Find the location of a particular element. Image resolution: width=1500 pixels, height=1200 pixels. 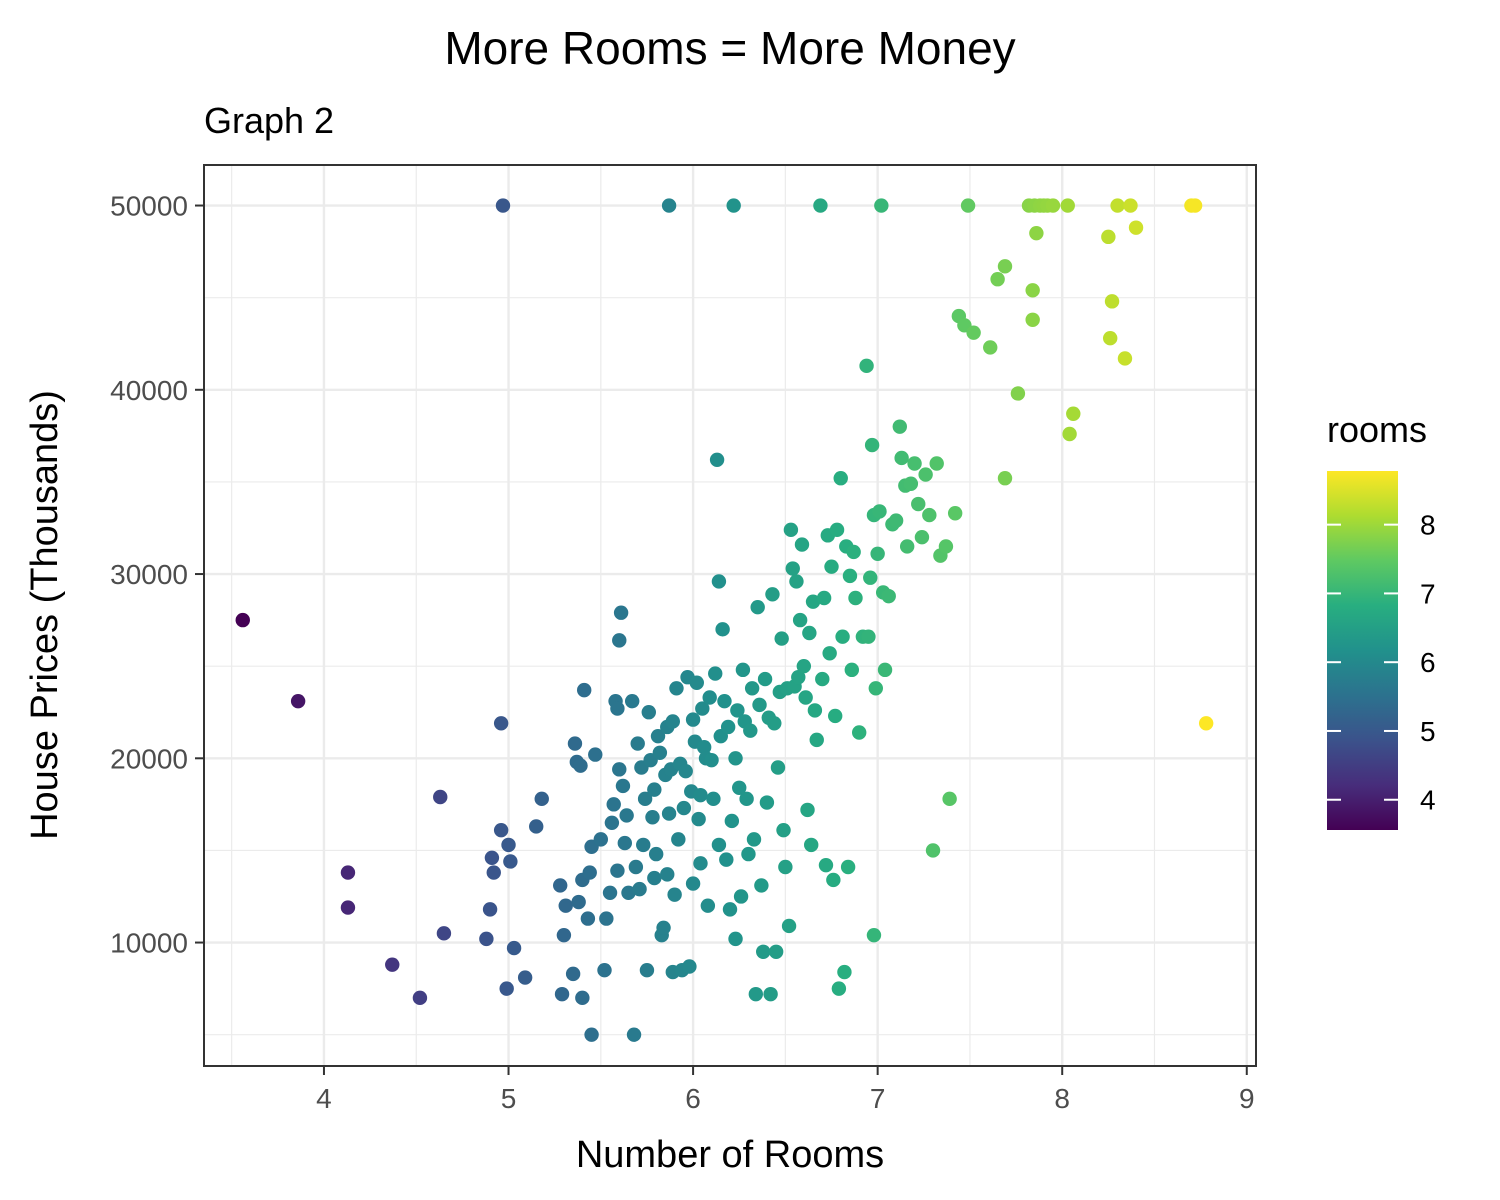

colorbar is located at coordinates (1362, 650).